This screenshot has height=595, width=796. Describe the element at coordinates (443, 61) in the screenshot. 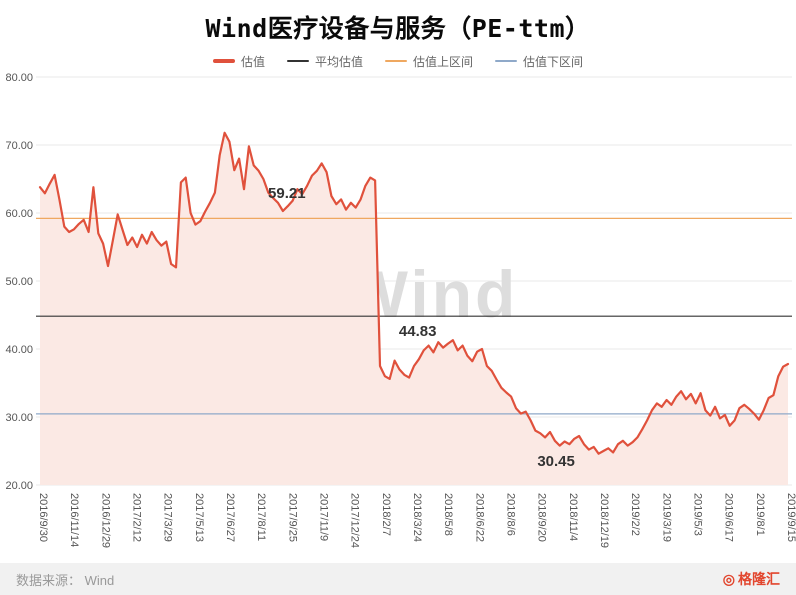

I see `legend-label-upper-band: 估值上区间` at that location.